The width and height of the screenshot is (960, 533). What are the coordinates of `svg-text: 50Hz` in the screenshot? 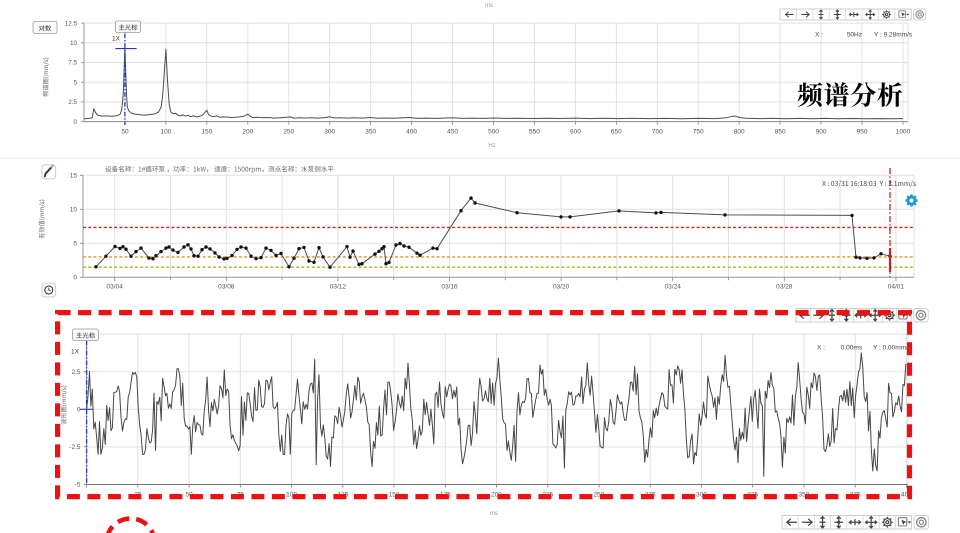 It's located at (854, 35).